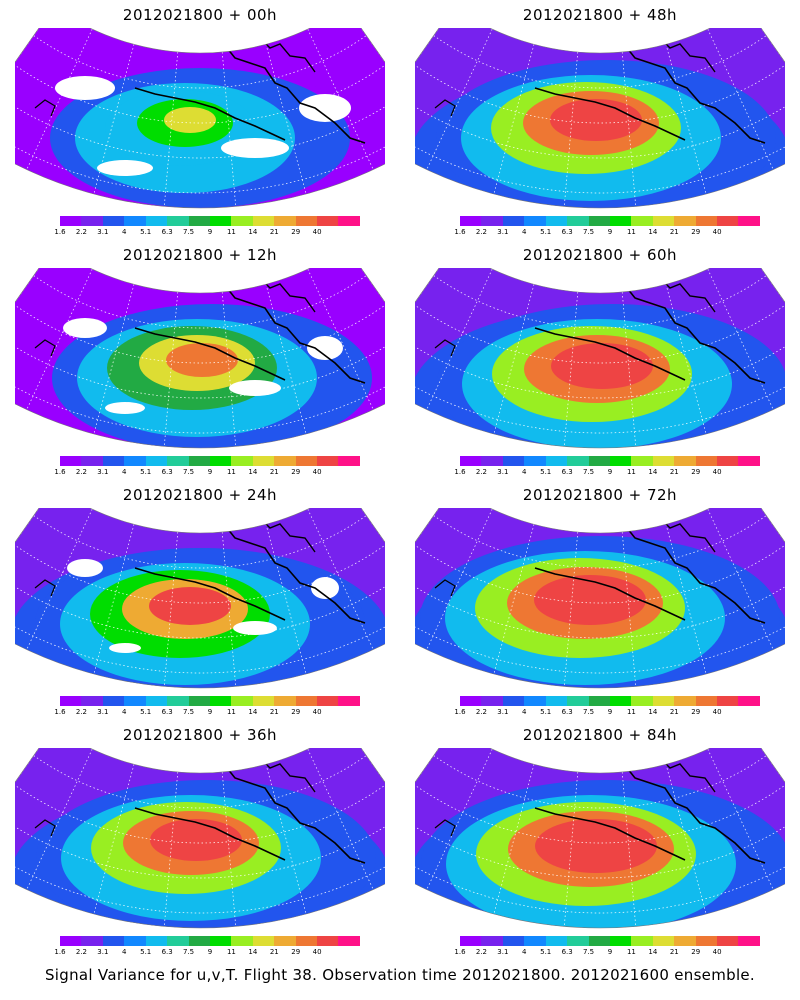 This screenshot has width=800, height=1000. I want to click on panel-title: 2012021800 + 24h, so click(200, 495).